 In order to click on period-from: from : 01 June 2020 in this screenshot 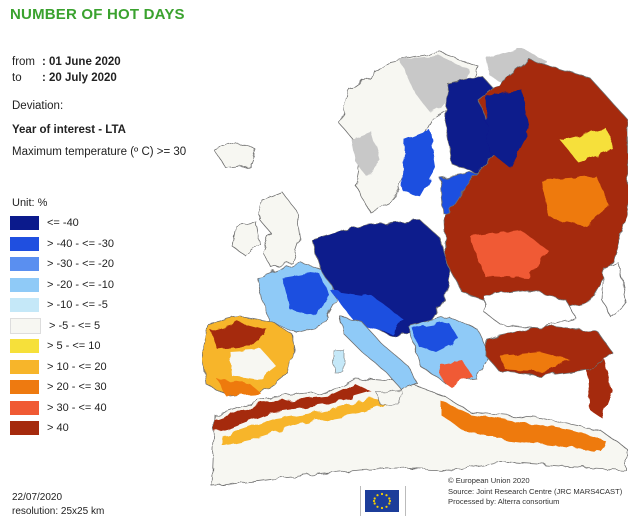, I will do `click(66, 62)`.